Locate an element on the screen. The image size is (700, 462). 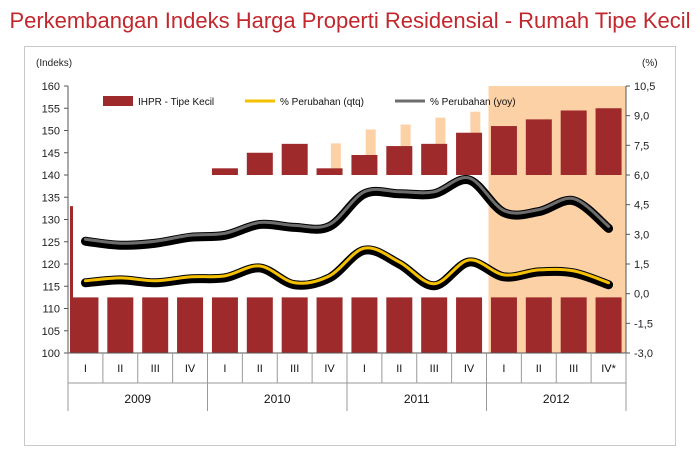
legend-label-yoy: % Perubahan (yoy) is located at coordinates (473, 102).